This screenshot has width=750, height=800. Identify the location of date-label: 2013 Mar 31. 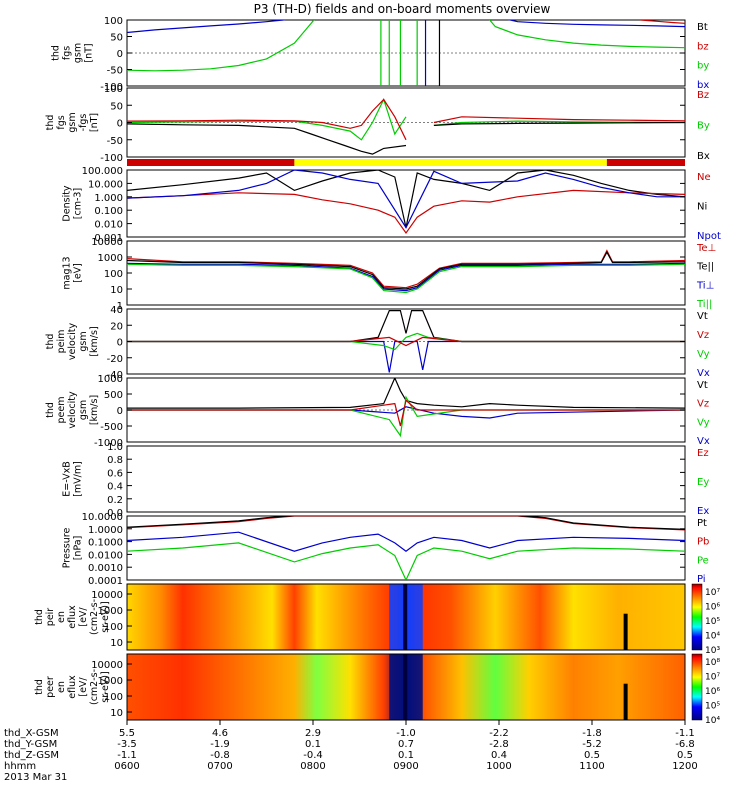
(35, 777).